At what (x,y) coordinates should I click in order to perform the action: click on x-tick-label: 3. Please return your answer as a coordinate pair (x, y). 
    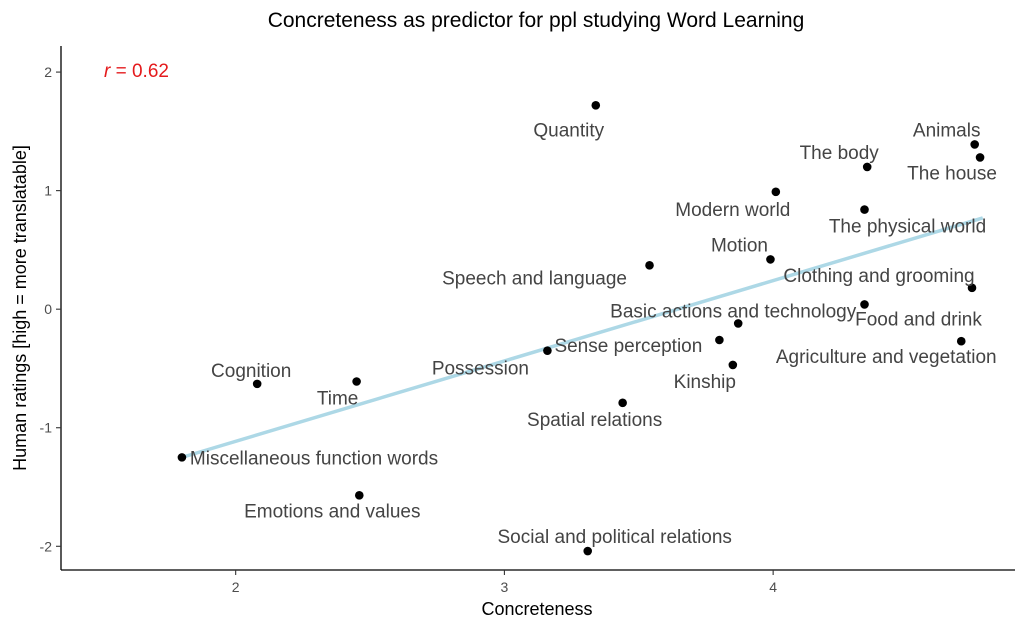
    Looking at the image, I should click on (505, 587).